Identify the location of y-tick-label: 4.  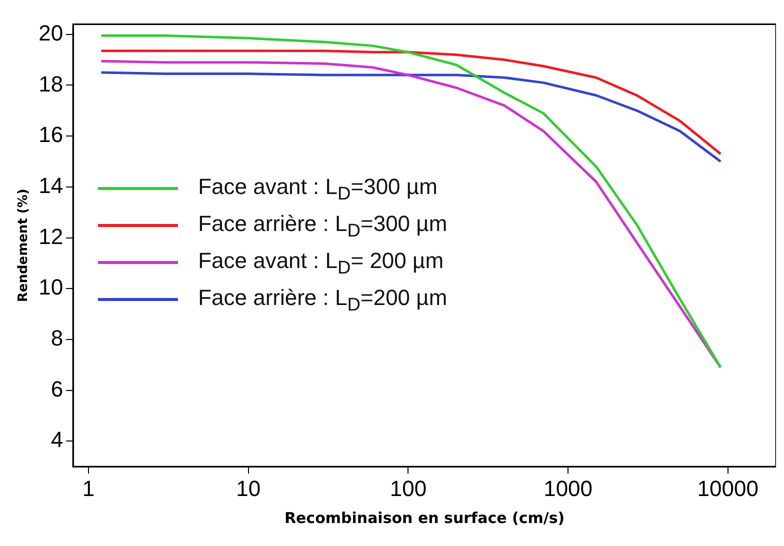
(57, 439).